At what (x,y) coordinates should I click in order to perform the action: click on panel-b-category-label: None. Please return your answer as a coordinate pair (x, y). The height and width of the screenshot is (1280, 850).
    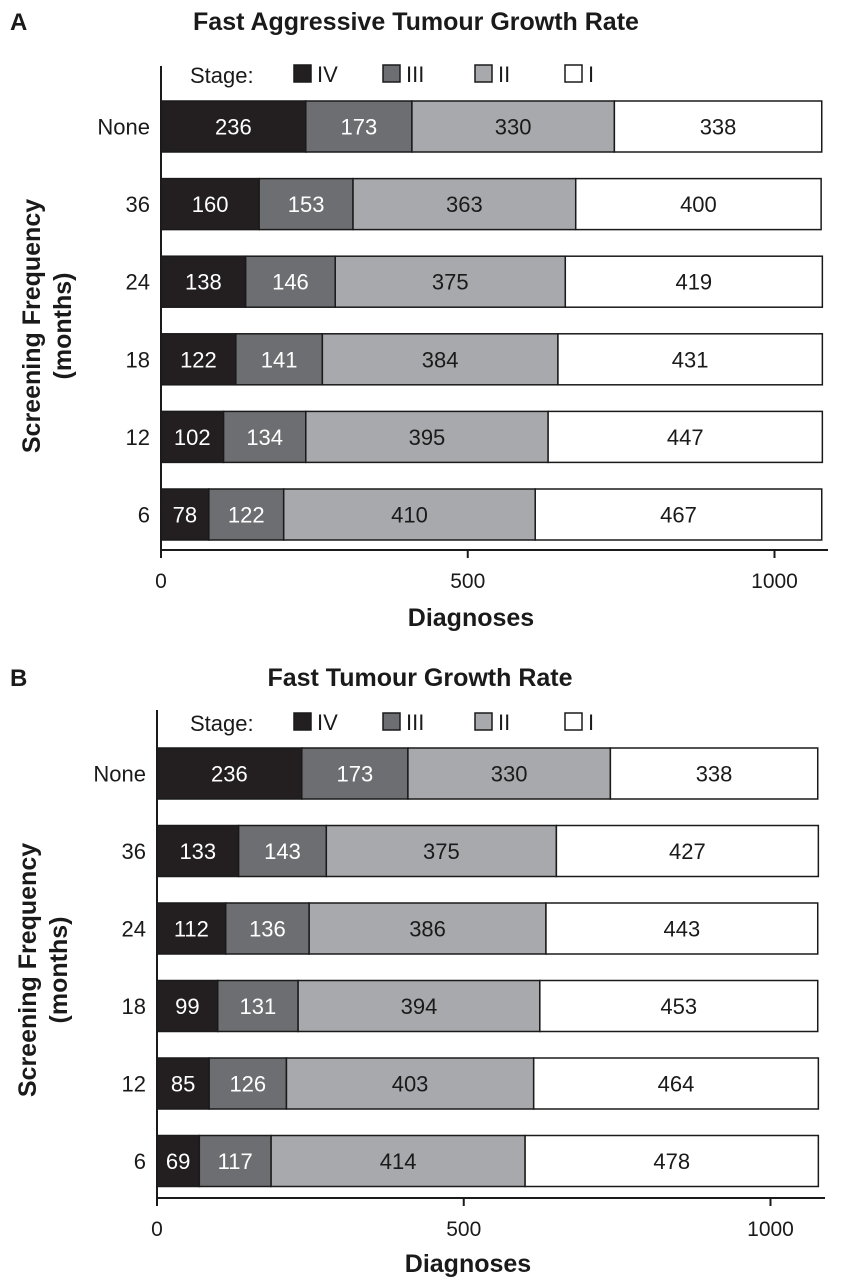
    Looking at the image, I should click on (119, 774).